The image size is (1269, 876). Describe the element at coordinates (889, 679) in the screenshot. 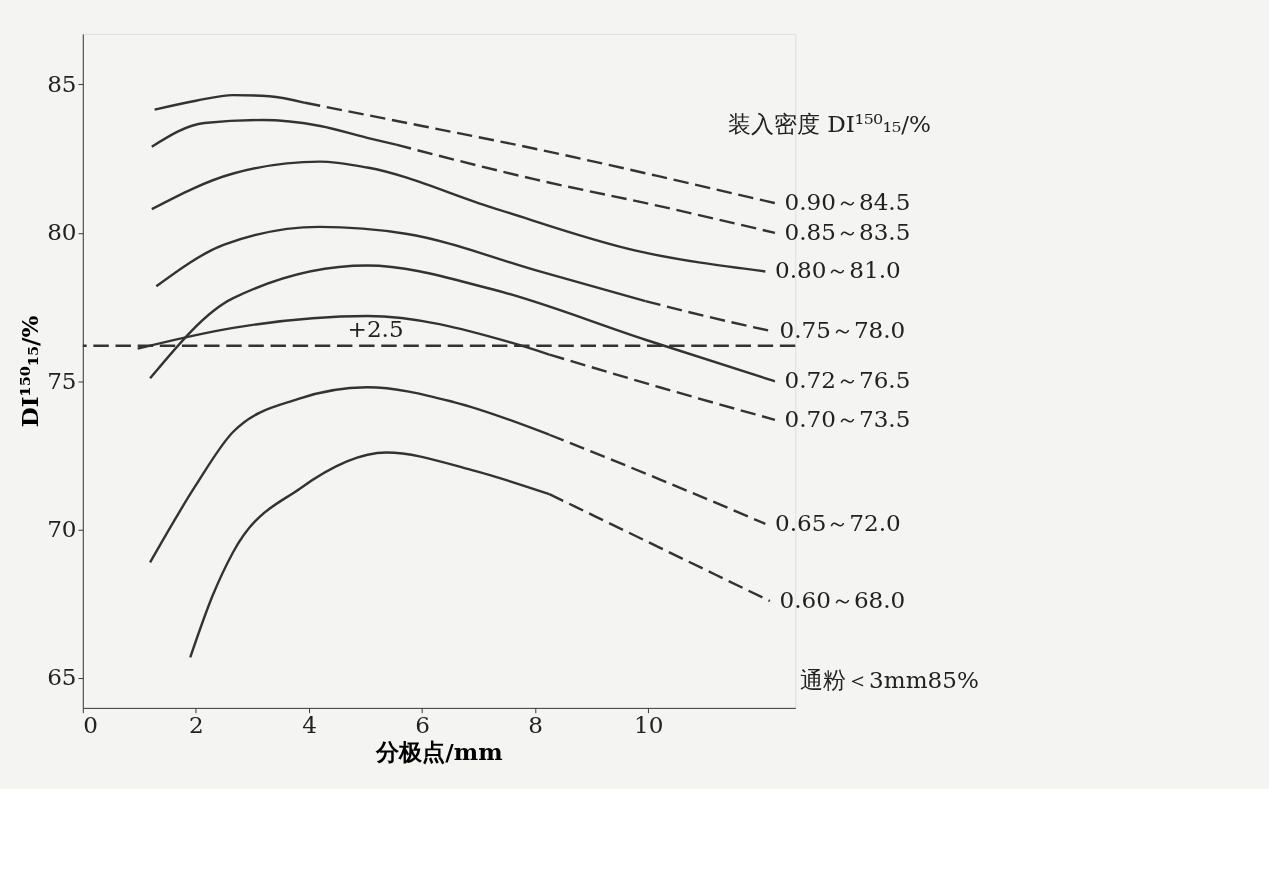

I see `text: 通粉＜3mm85%` at that location.